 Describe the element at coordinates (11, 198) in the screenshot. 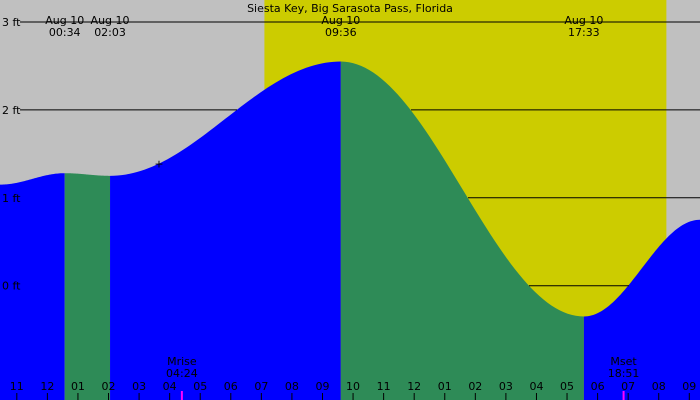

I see `y-tick-label: 1 ft` at that location.